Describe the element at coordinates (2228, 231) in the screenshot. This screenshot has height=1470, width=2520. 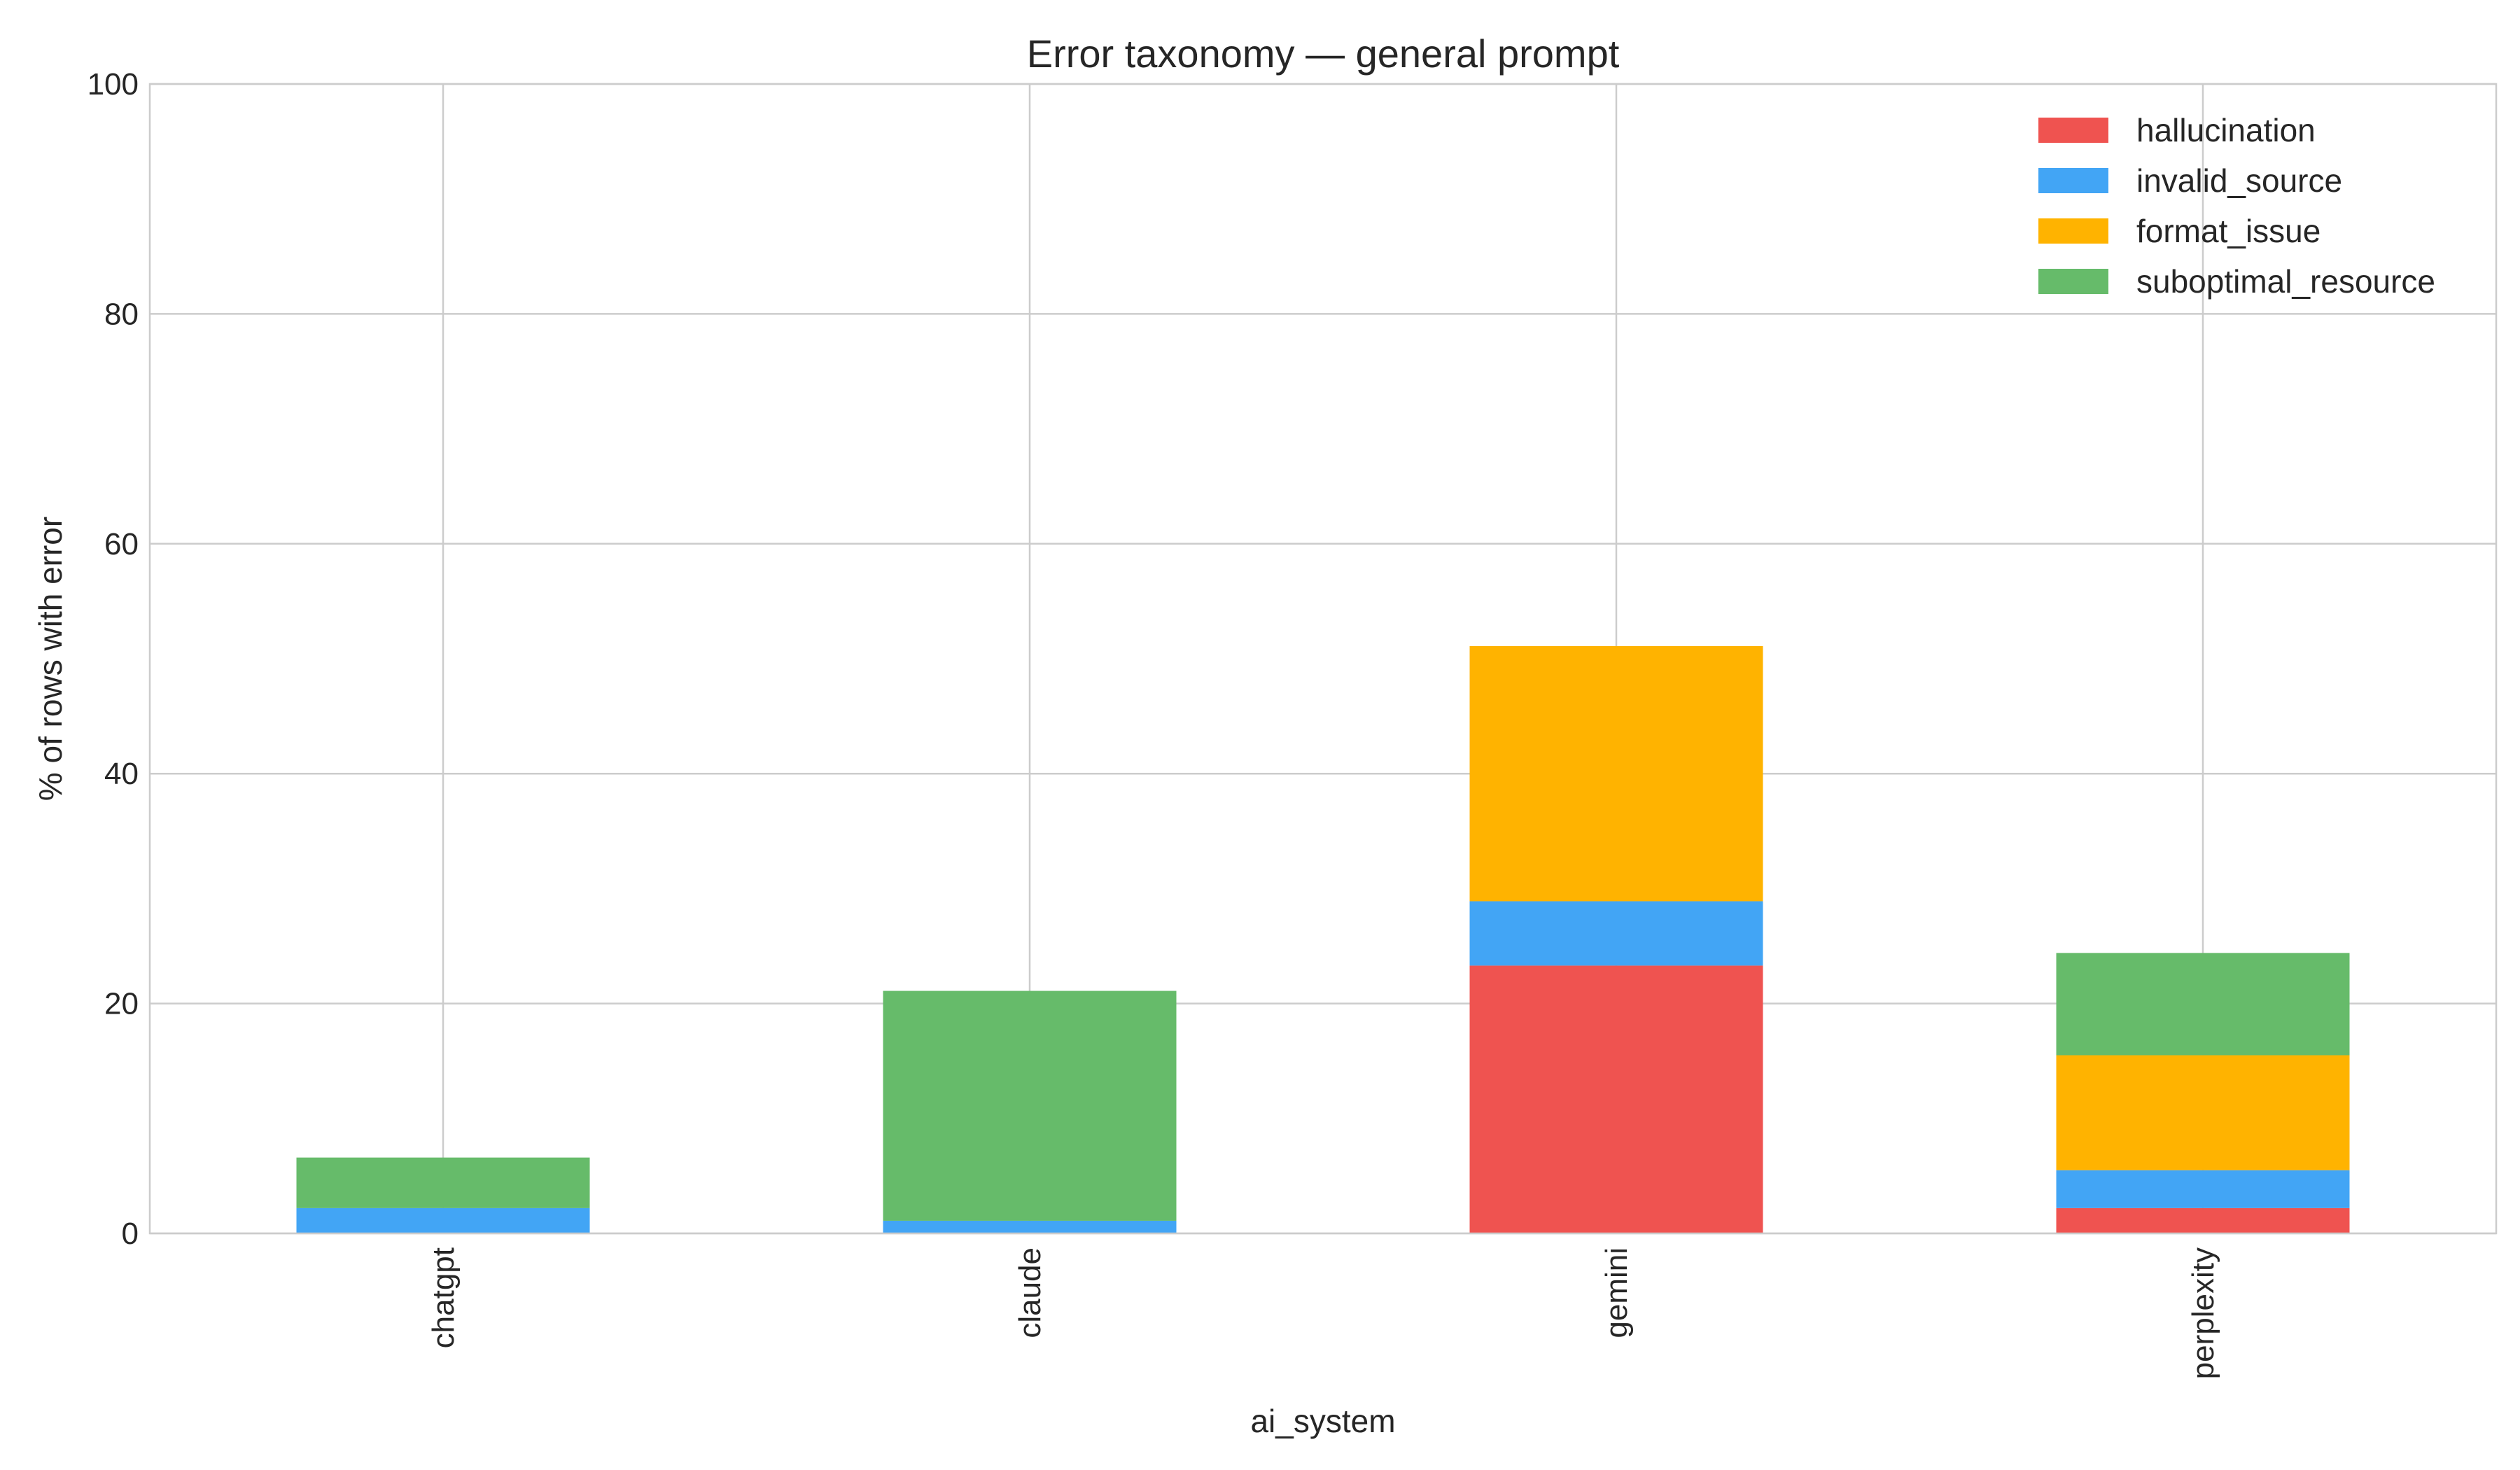
I see `legend-label-format_issue: format_issue` at that location.